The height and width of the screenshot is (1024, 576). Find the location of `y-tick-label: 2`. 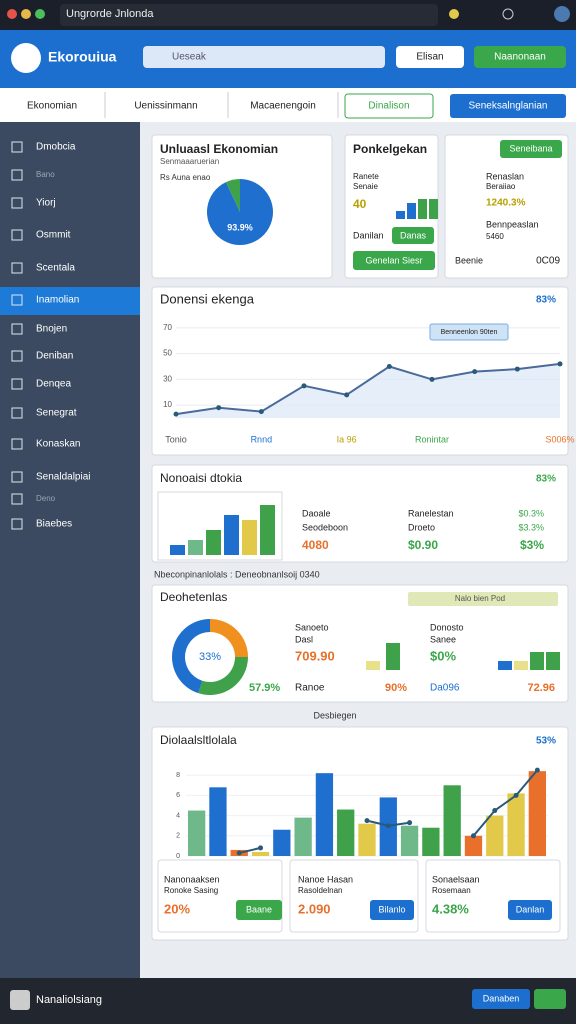

y-tick-label: 2 is located at coordinates (178, 836).